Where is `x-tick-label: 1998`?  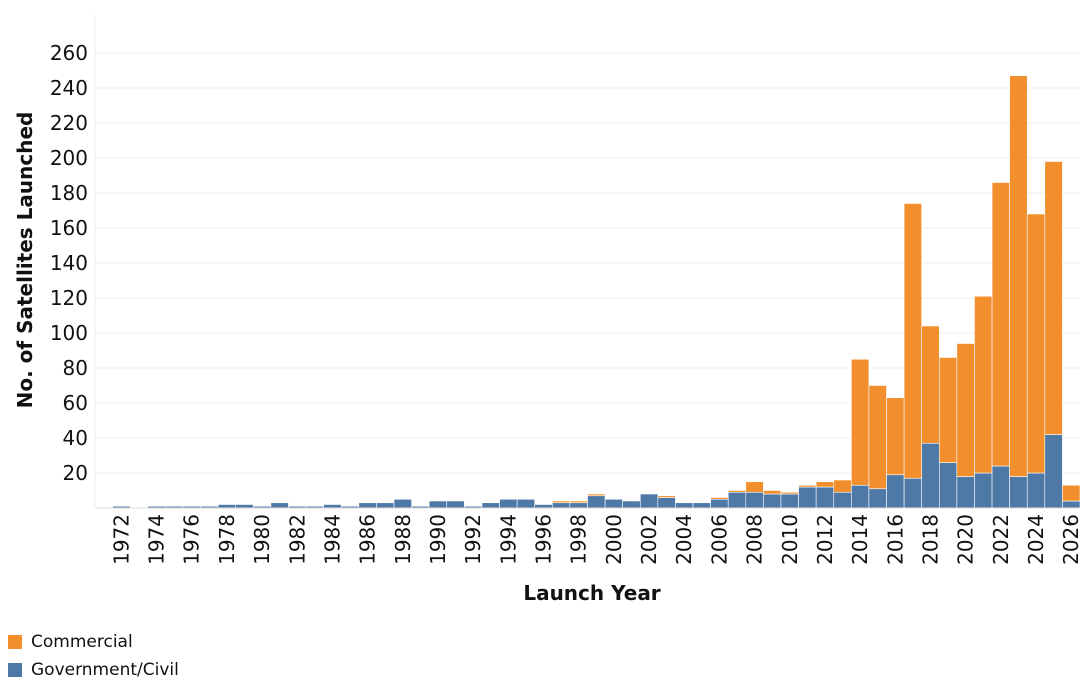 x-tick-label: 1998 is located at coordinates (579, 539).